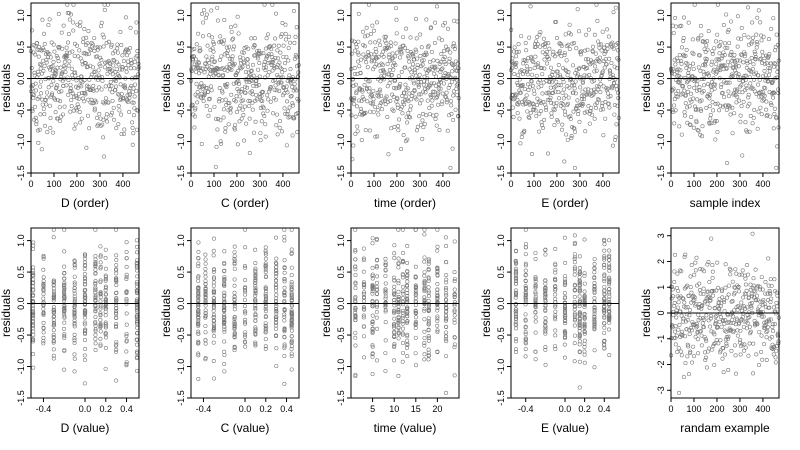 The height and width of the screenshot is (450, 800). What do you see at coordinates (661, 15) in the screenshot?
I see `y-tick-label: 1.0` at bounding box center [661, 15].